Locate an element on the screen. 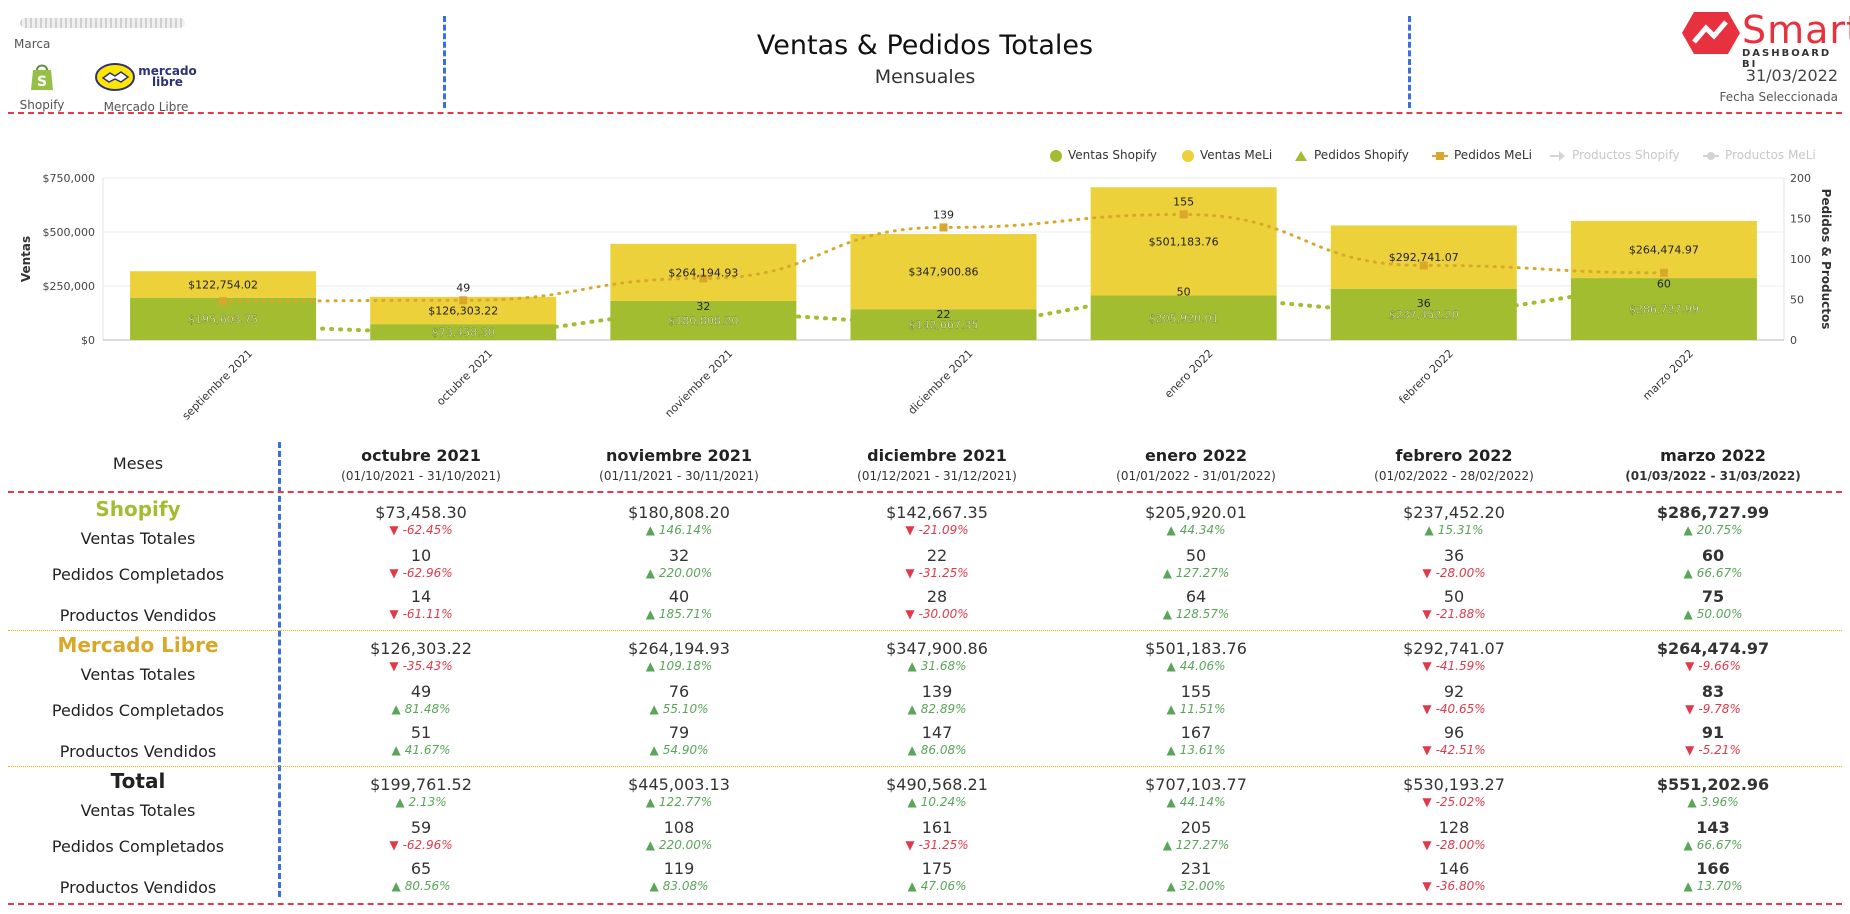 The width and height of the screenshot is (1850, 914). table-cell: 167 ▲ 13.61% is located at coordinates (1196, 740).